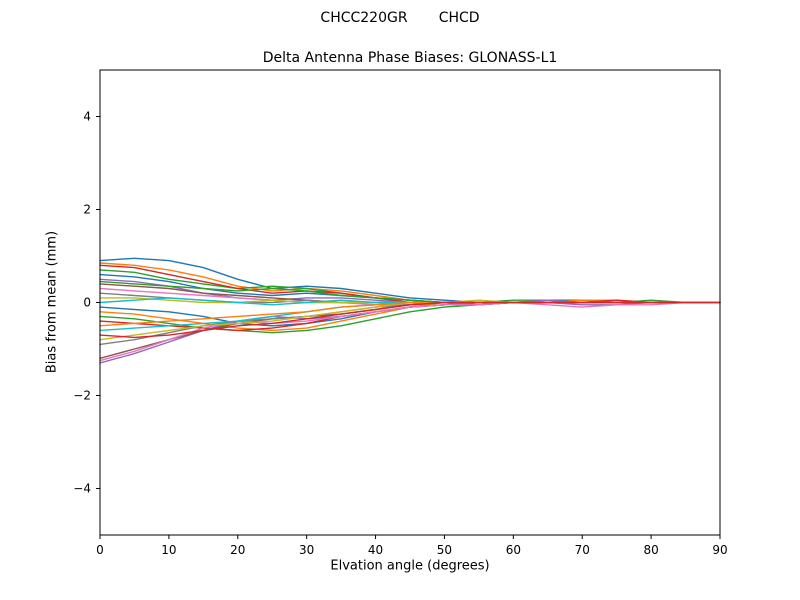 The image size is (800, 600). What do you see at coordinates (410, 566) in the screenshot?
I see `x-axis-label: Elvation angle (degrees)` at bounding box center [410, 566].